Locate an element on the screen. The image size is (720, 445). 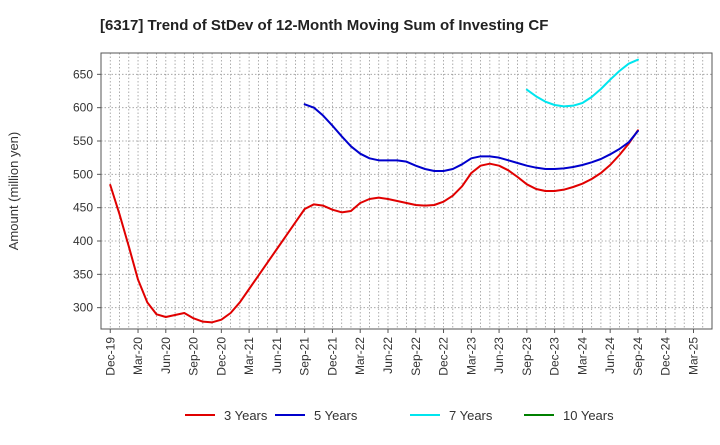
y-tick-label: 500 is located at coordinates (83, 174).